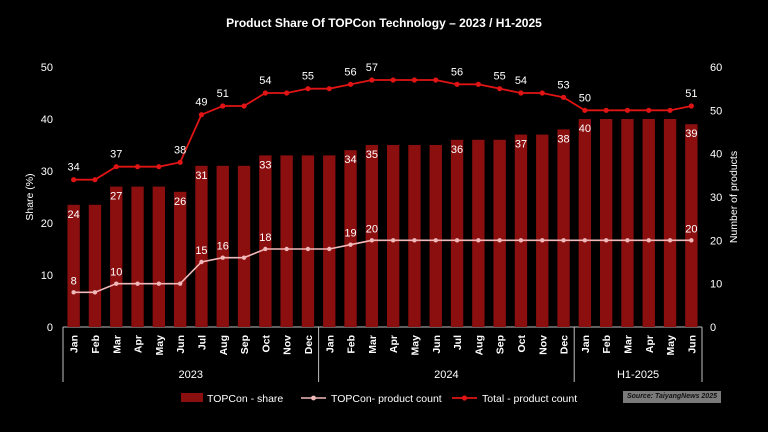 The image size is (768, 432). I want to click on x-tick-label: Jul, so click(458, 342).